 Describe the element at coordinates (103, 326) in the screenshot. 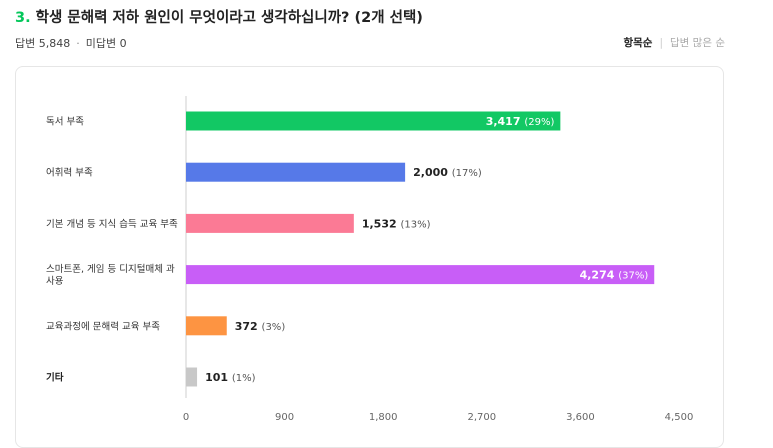

I see `category-label-5: 교육과정에 문해력 교육 부족` at that location.